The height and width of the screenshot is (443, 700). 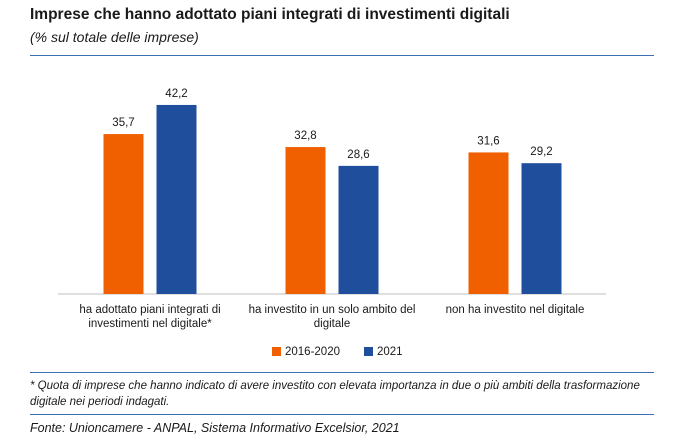 I want to click on category-label: investimenti nel digitale*, so click(x=150, y=324).